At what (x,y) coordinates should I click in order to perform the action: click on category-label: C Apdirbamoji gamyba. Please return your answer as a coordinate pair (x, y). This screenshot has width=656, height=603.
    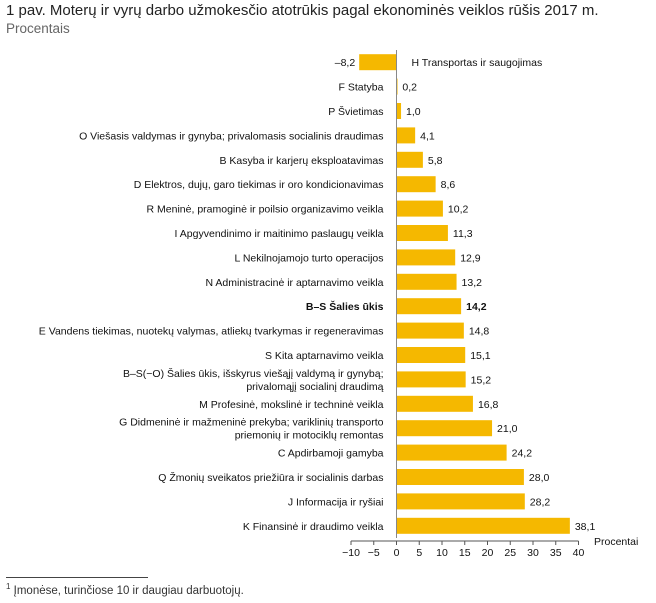
    Looking at the image, I should click on (331, 454).